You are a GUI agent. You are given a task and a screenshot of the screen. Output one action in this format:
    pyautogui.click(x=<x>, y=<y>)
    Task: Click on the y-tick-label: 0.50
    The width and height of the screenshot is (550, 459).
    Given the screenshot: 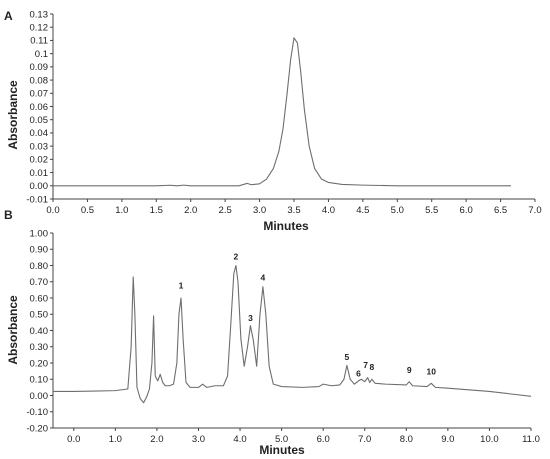 What is the action you would take?
    pyautogui.click(x=39, y=315)
    